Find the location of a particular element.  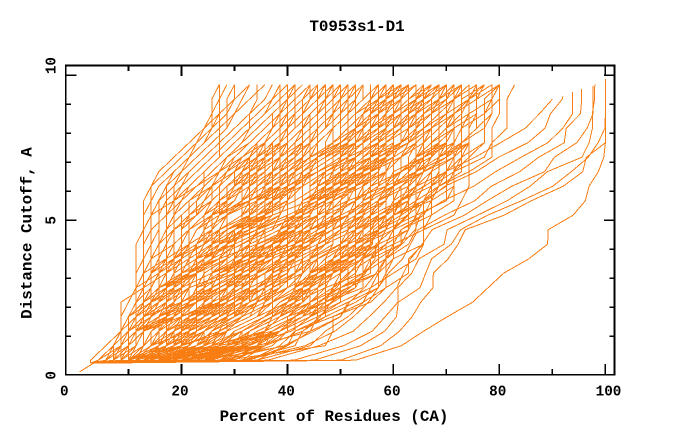

svg-text: Percent of Residues (CA) is located at coordinates (334, 417).